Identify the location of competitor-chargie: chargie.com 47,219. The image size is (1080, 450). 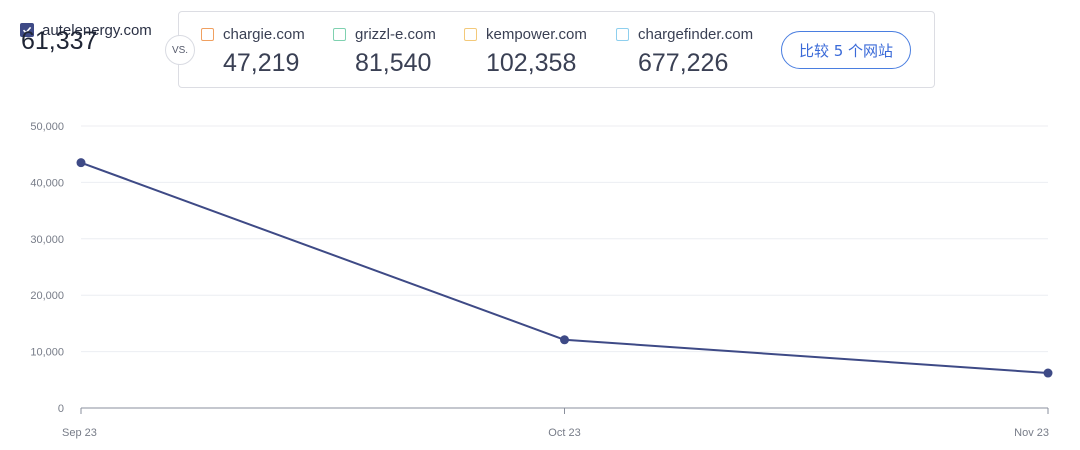
(253, 50).